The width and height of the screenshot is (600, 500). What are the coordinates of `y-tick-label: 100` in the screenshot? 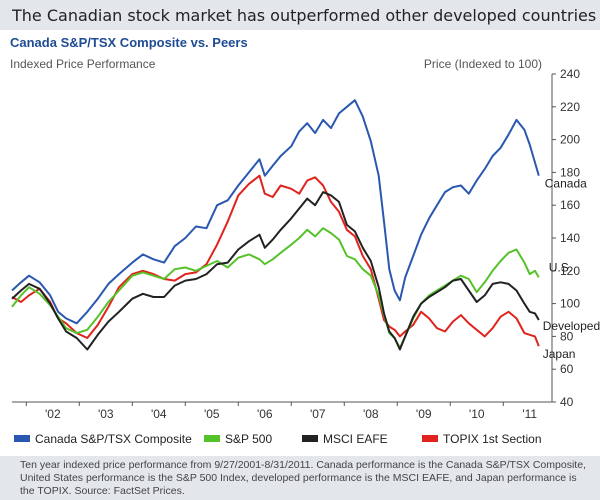 It's located at (570, 304).